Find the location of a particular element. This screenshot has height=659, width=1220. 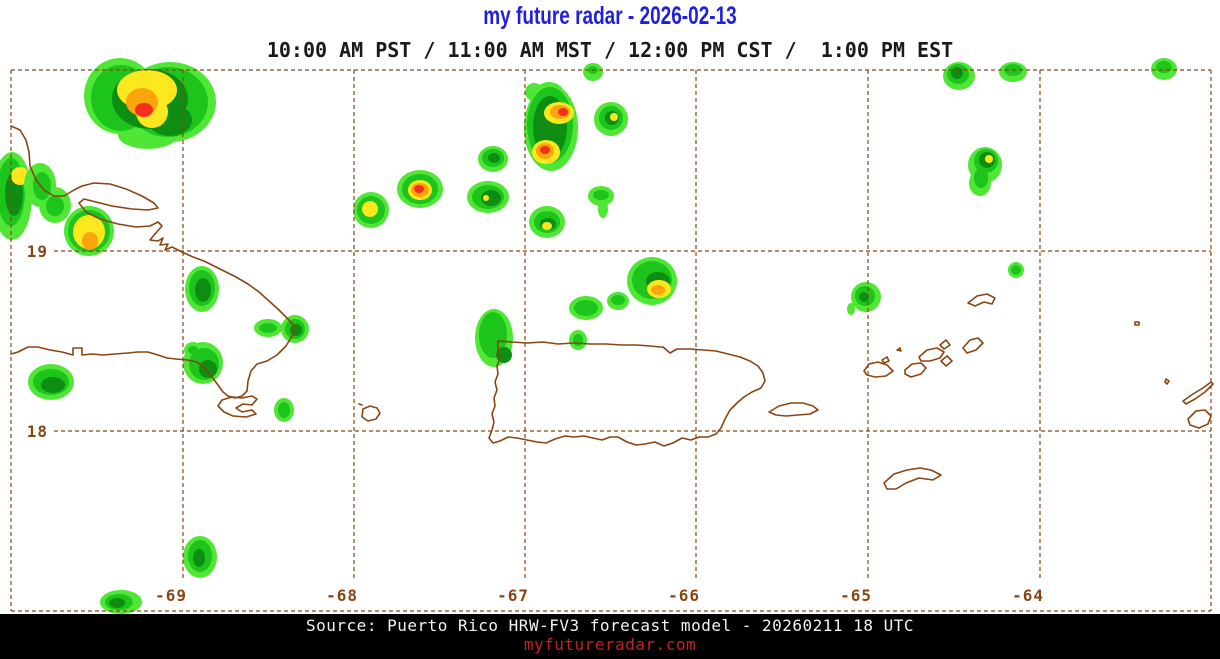

cell-northeast is located at coordinates (985, 171).